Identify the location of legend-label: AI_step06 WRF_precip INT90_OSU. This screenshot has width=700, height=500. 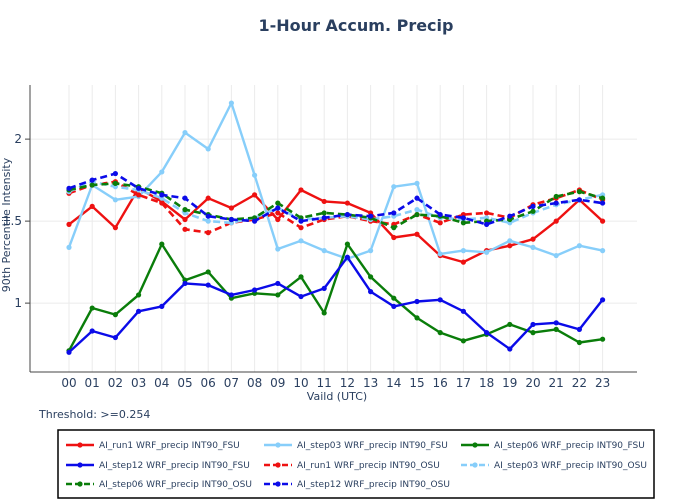
(175, 485).